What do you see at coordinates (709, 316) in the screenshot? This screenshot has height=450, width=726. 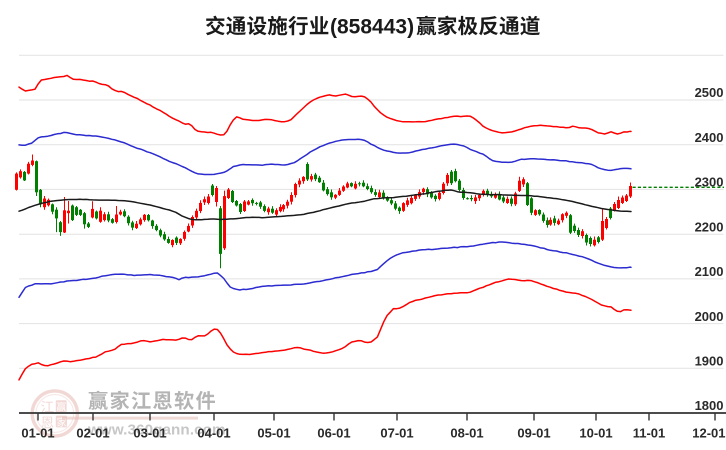 I see `svg-text: 2000` at bounding box center [709, 316].